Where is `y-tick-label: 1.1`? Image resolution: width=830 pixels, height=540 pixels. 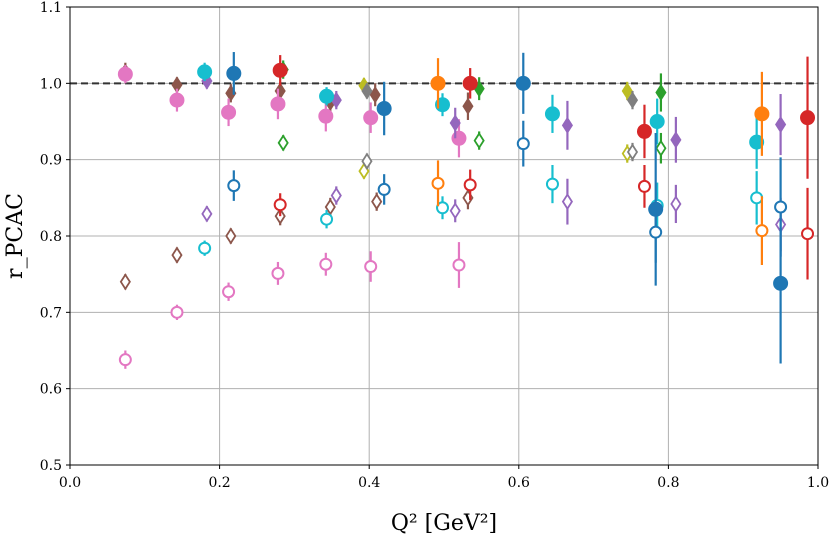
y-tick-label: 1.1 is located at coordinates (51, 8).